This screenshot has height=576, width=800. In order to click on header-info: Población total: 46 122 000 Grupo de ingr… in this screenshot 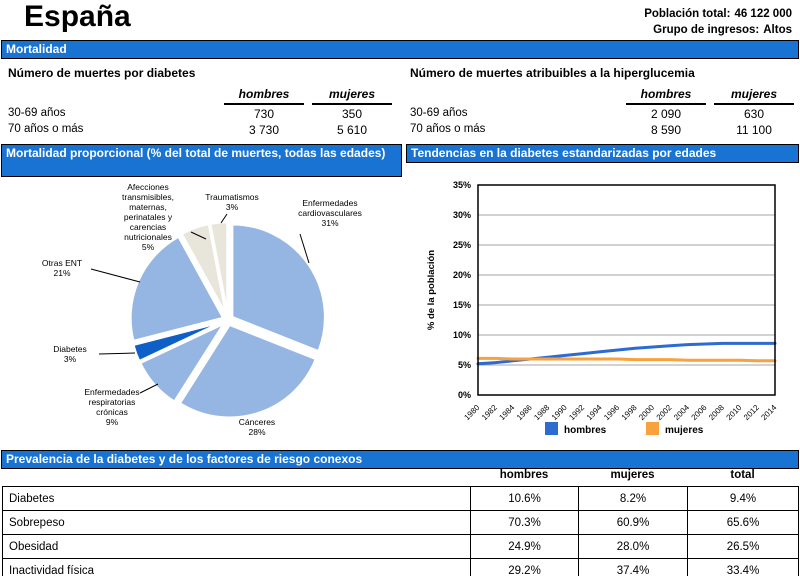, I will do `click(718, 22)`.